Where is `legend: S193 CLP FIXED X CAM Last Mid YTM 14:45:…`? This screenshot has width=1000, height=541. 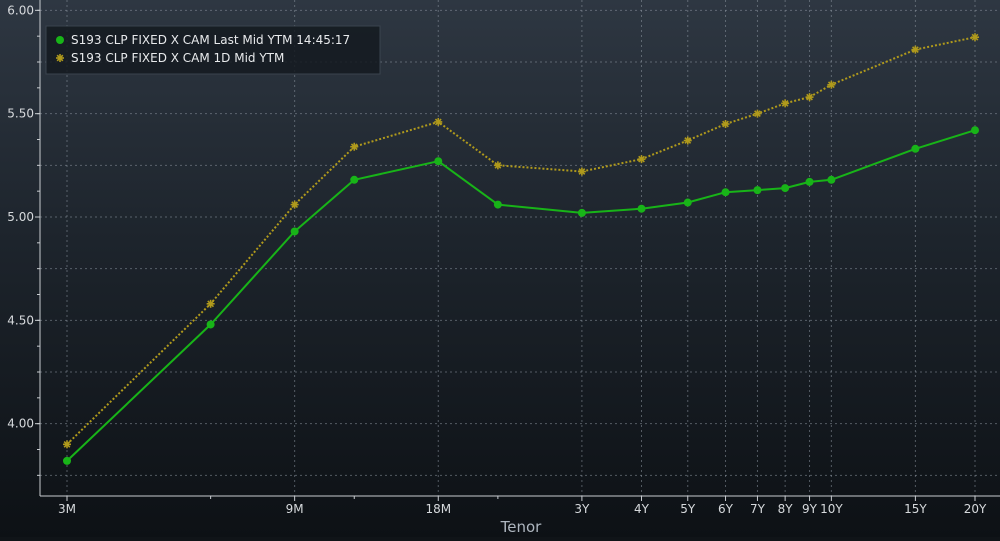
legend: S193 CLP FIXED X CAM Last Mid YTM 14:45:… is located at coordinates (213, 50).